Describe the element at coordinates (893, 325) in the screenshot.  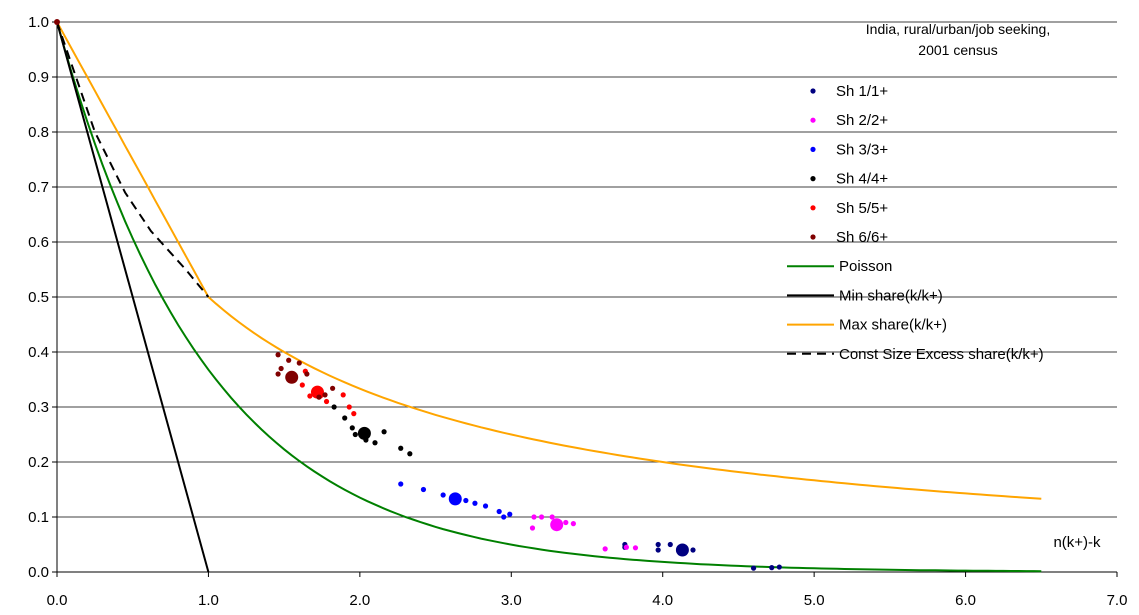
I see `legend-label: Max share(k/k+)` at that location.